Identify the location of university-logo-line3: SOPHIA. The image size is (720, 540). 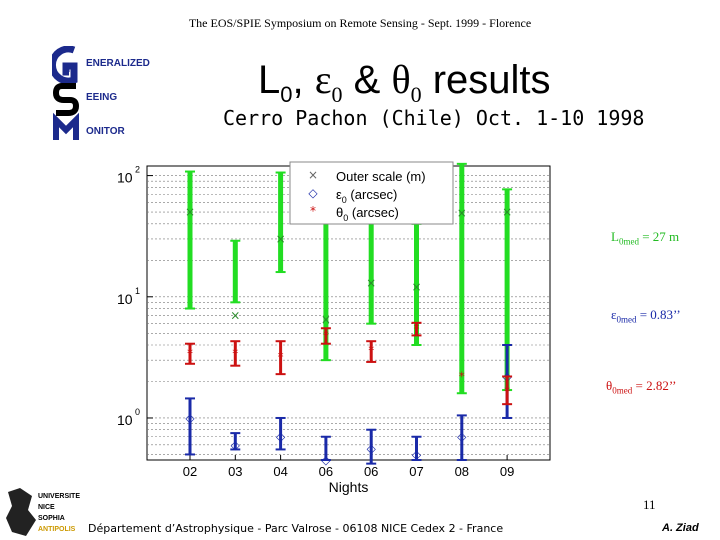
(51, 518).